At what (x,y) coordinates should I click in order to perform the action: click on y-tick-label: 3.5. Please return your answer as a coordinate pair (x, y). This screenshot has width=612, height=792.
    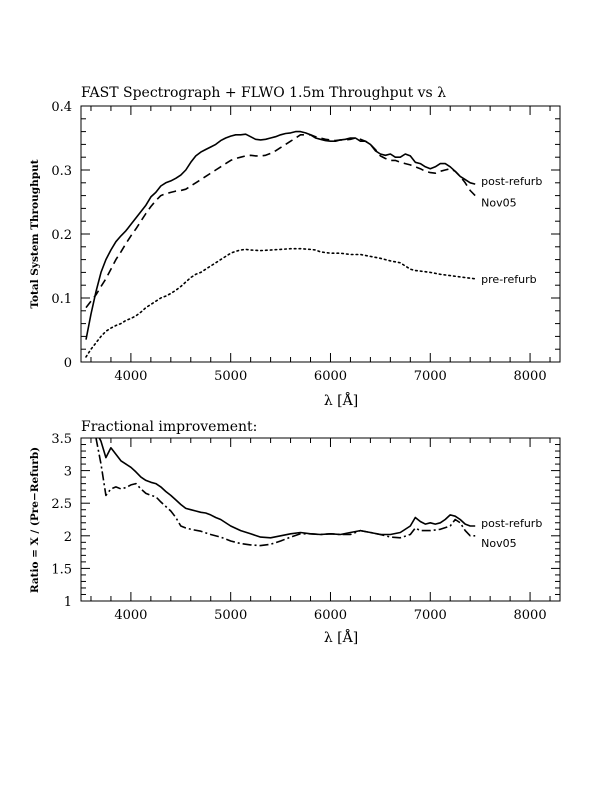
    Looking at the image, I should click on (61, 439).